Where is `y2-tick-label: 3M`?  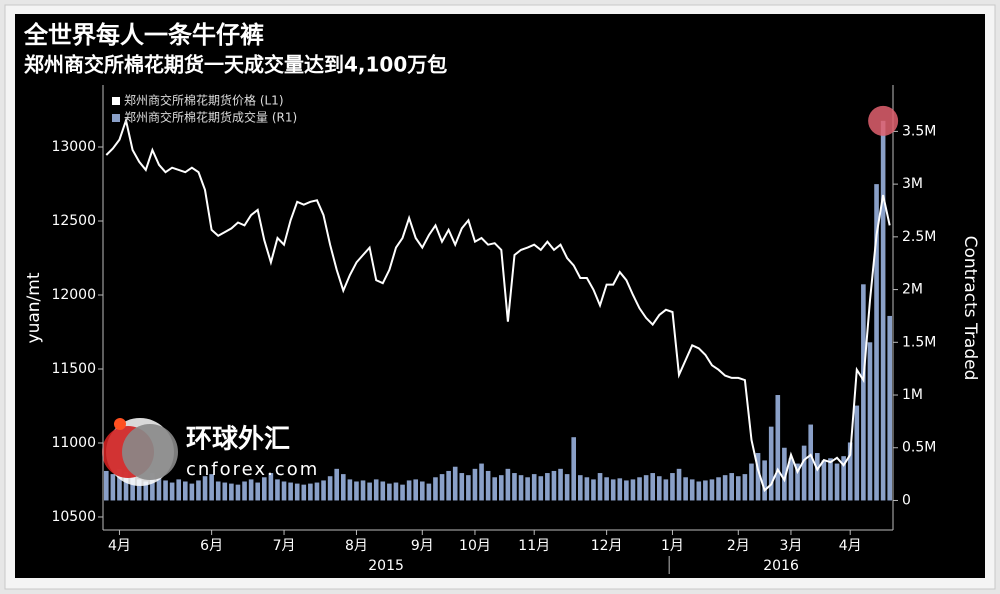
y2-tick-label: 3M is located at coordinates (912, 184).